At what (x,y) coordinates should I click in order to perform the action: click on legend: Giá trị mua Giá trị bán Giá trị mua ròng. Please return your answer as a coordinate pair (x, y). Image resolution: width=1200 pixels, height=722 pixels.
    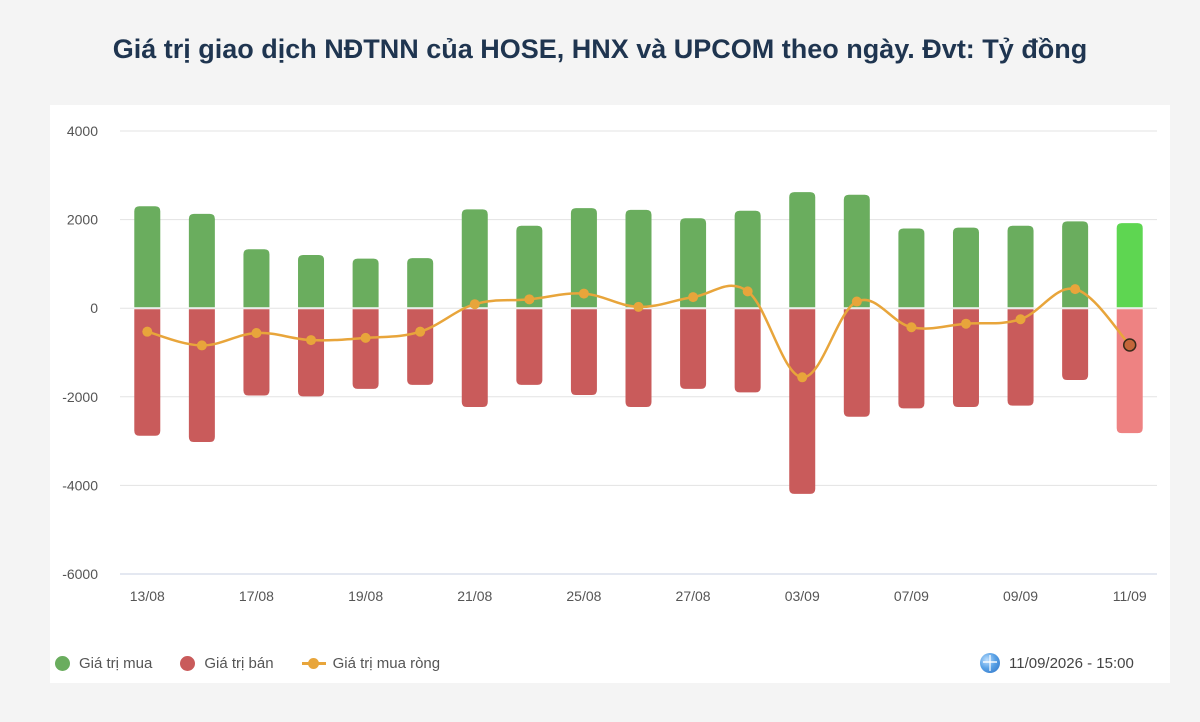
    Looking at the image, I should click on (261, 663).